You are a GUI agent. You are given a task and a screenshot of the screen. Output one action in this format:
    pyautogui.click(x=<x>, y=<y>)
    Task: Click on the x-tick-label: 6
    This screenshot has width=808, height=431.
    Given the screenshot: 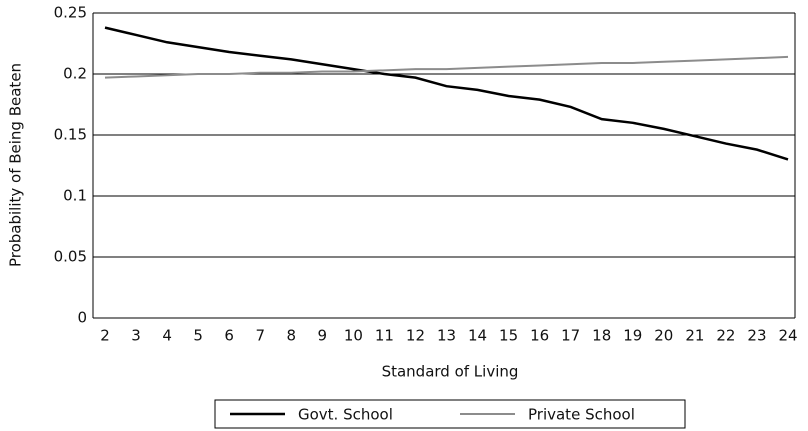 What is the action you would take?
    pyautogui.click(x=229, y=336)
    